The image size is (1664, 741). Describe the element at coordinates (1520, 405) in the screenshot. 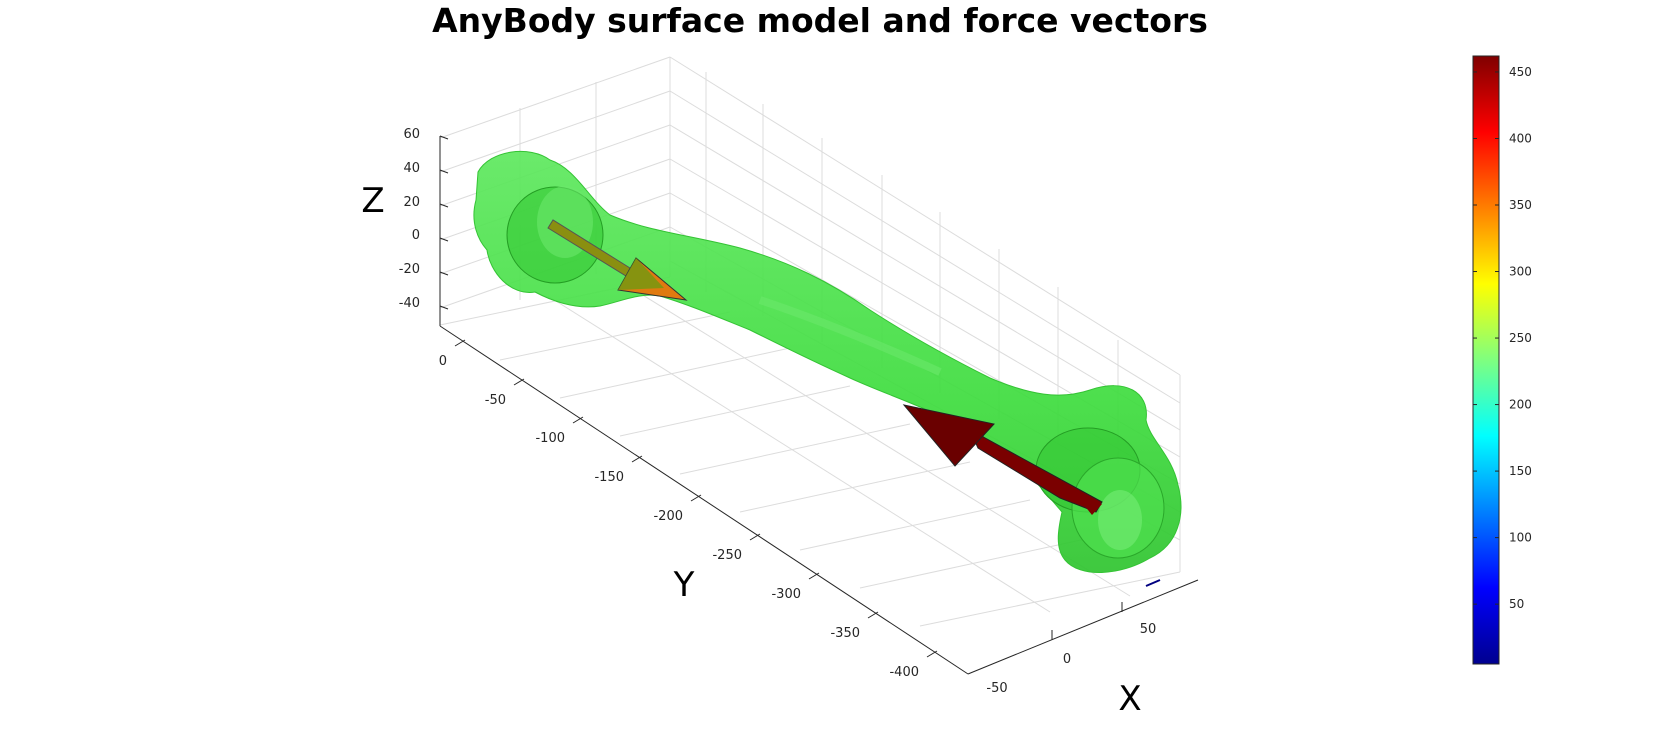

I see `colorbar-tick-label: 200` at that location.